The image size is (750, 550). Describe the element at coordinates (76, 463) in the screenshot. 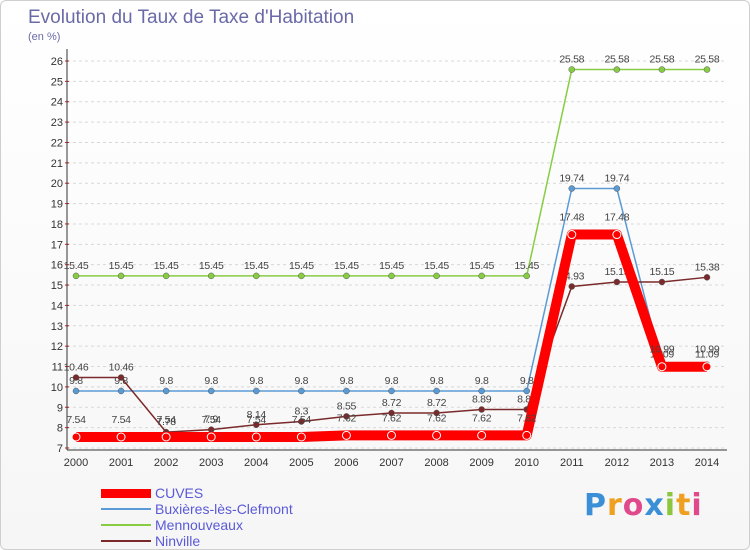

I see `x-tick-label: 2000` at that location.